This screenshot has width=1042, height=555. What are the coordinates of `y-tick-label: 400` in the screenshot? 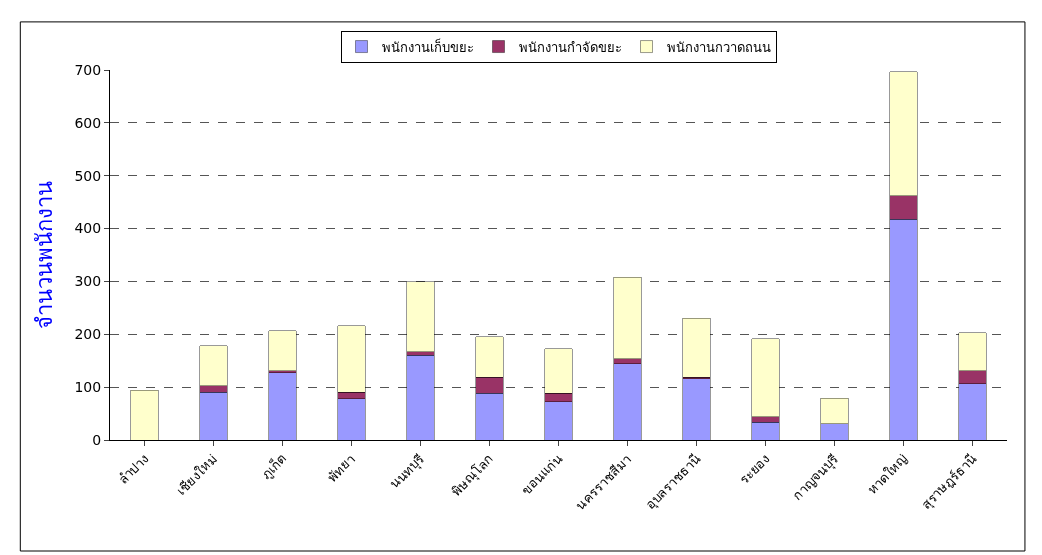 It's located at (88, 228).